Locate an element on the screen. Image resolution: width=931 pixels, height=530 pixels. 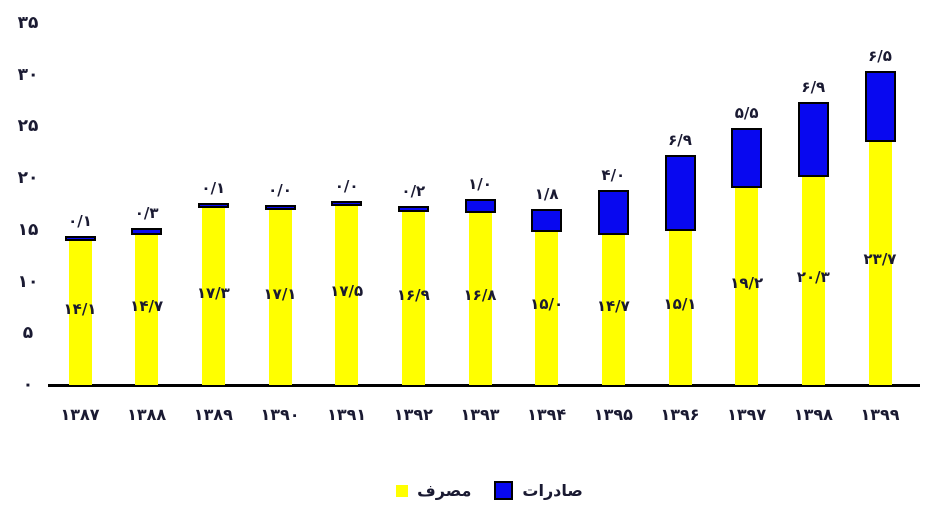
y-axis-tick-label: ۲۵ is located at coordinates (28, 126).